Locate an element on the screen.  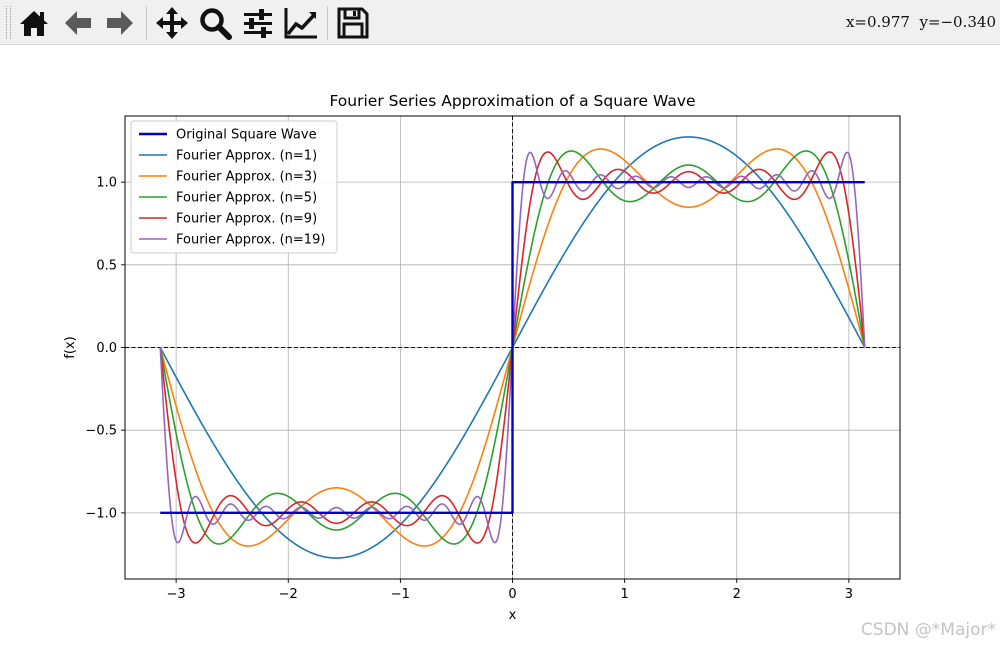
line-chart-icon is located at coordinates (300, 23).